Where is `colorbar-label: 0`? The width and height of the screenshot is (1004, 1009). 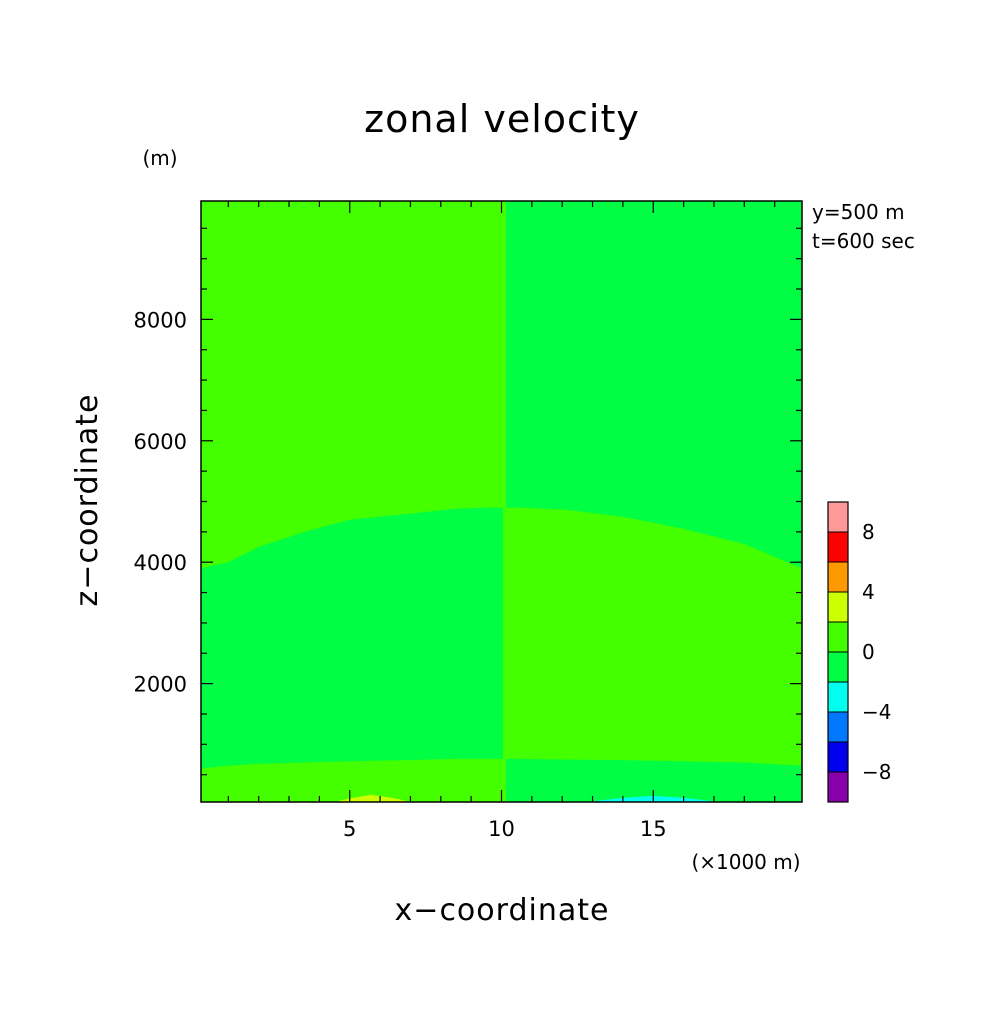 colorbar-label: 0 is located at coordinates (868, 652).